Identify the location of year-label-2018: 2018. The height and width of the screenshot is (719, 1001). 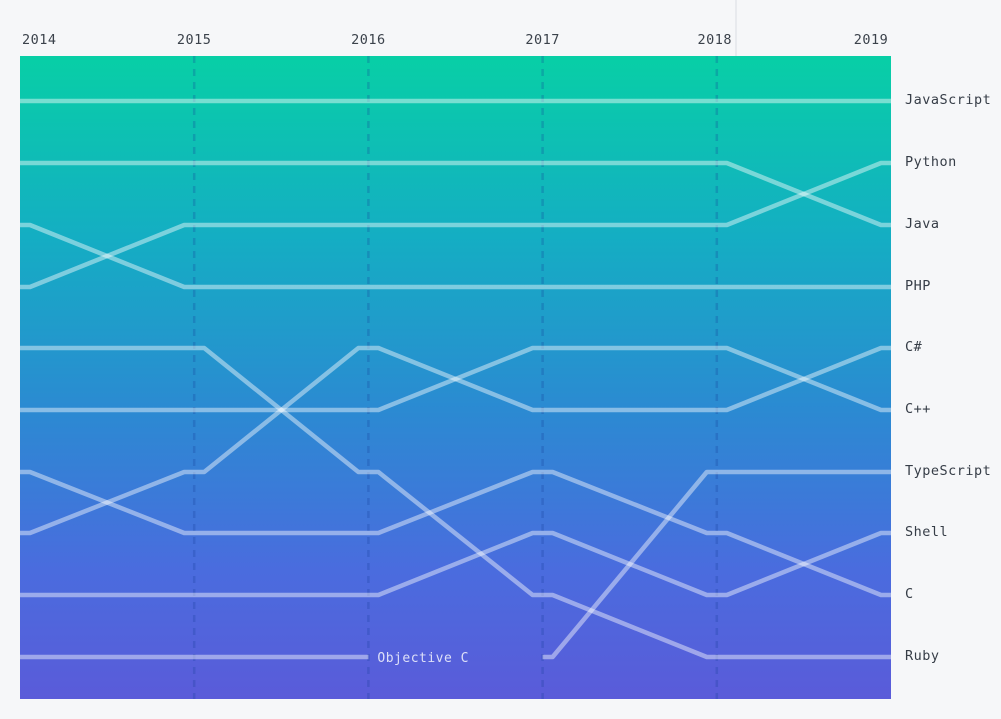
(715, 40).